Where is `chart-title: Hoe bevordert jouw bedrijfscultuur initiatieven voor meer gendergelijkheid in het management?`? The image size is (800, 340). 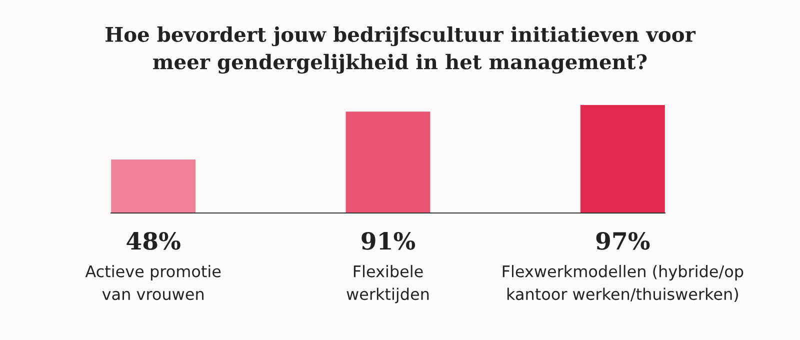 chart-title: Hoe bevordert jouw bedrijfscultuur initiatieven voor meer gendergelijkheid in het management? is located at coordinates (401, 50).